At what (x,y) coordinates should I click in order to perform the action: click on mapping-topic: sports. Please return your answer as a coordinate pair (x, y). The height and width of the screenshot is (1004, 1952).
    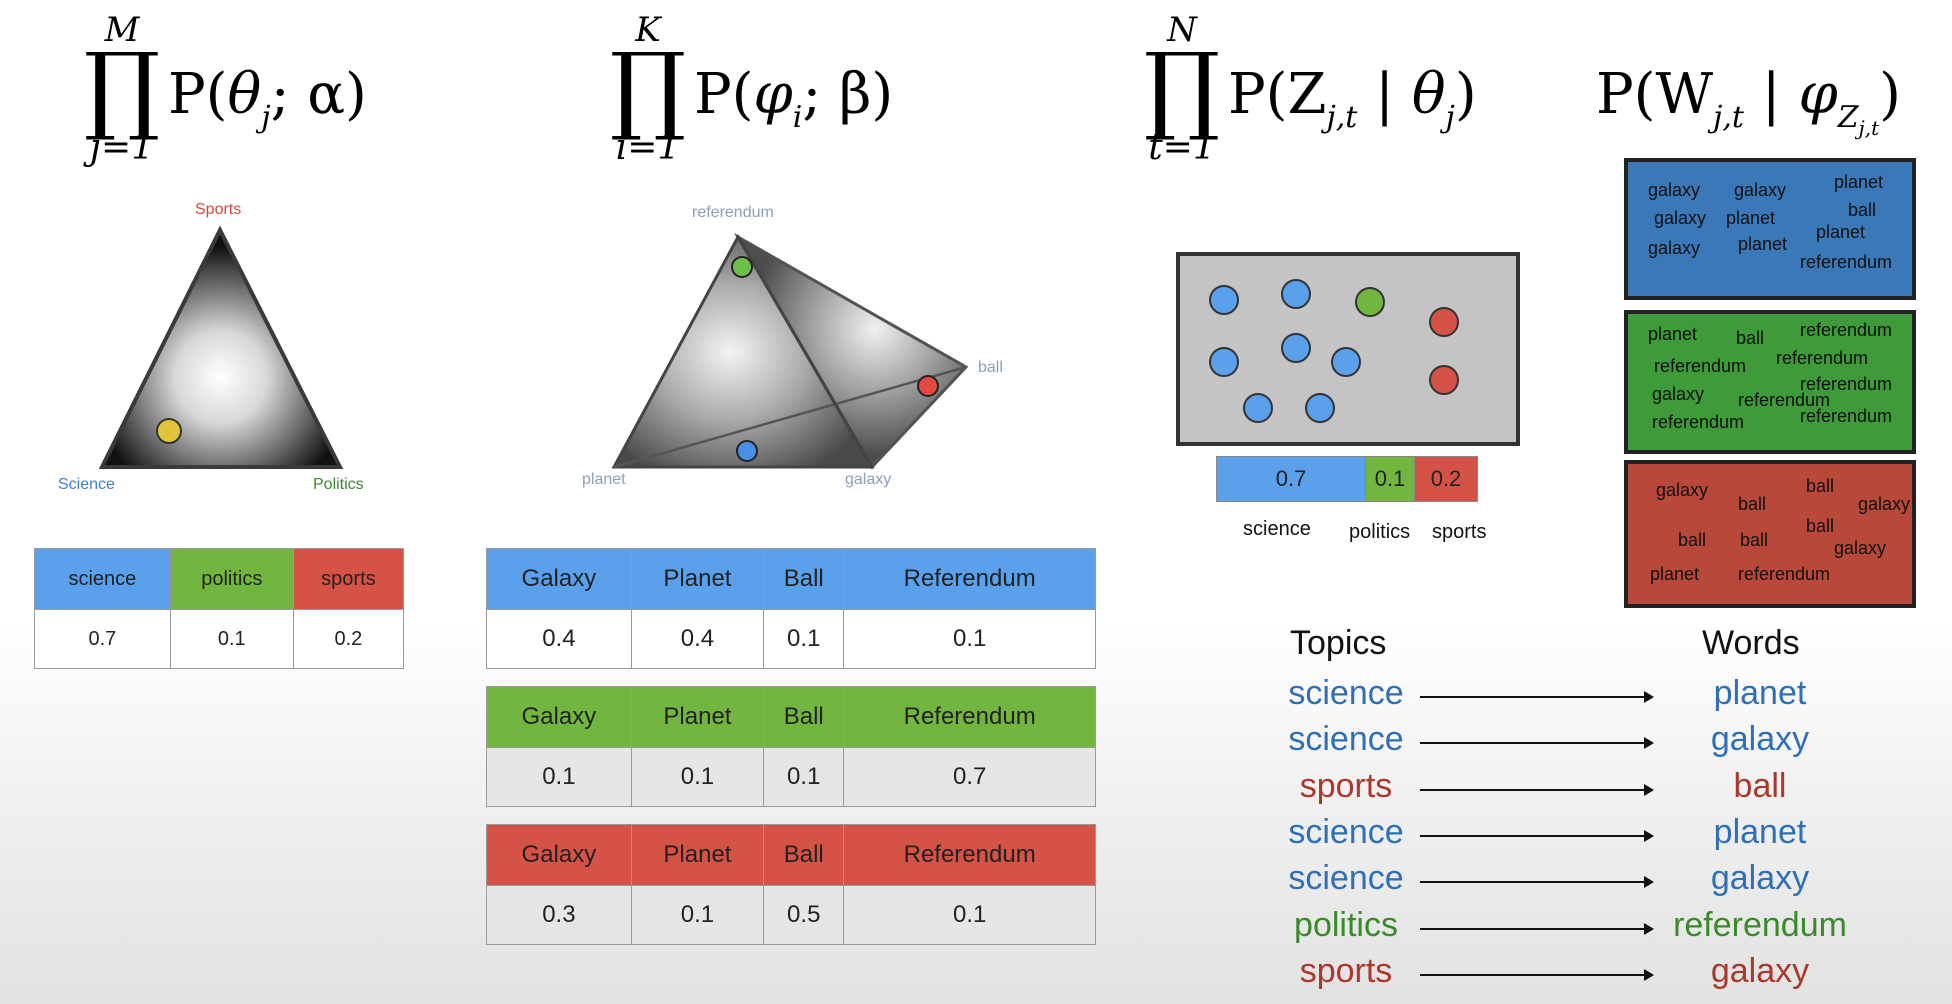
    Looking at the image, I should click on (1346, 970).